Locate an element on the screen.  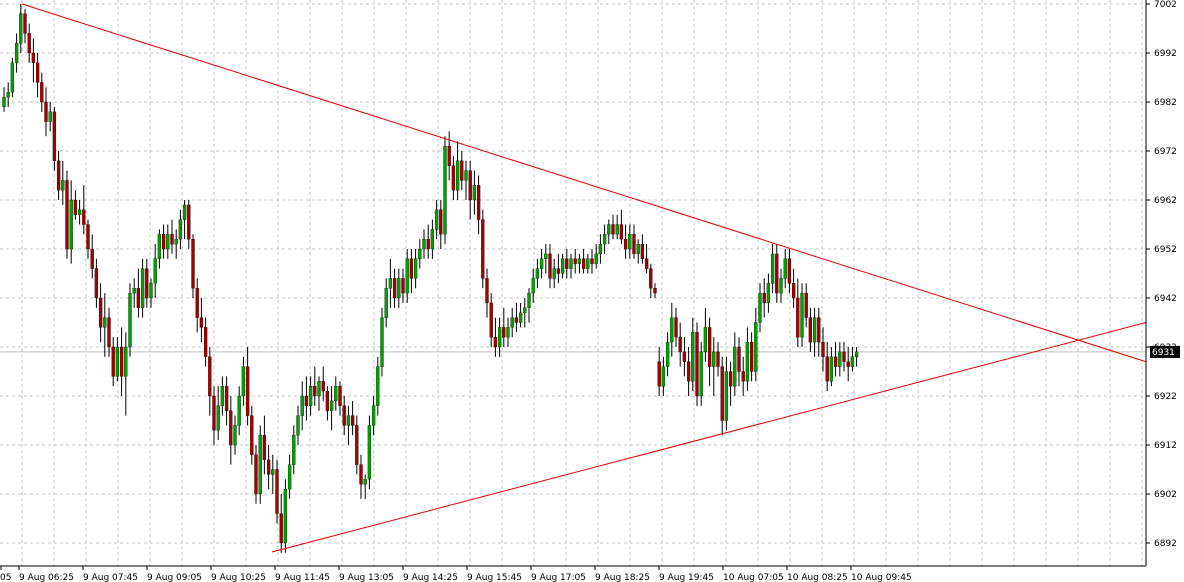
x-tick-label: 9 Aug 13:05 is located at coordinates (366, 577).